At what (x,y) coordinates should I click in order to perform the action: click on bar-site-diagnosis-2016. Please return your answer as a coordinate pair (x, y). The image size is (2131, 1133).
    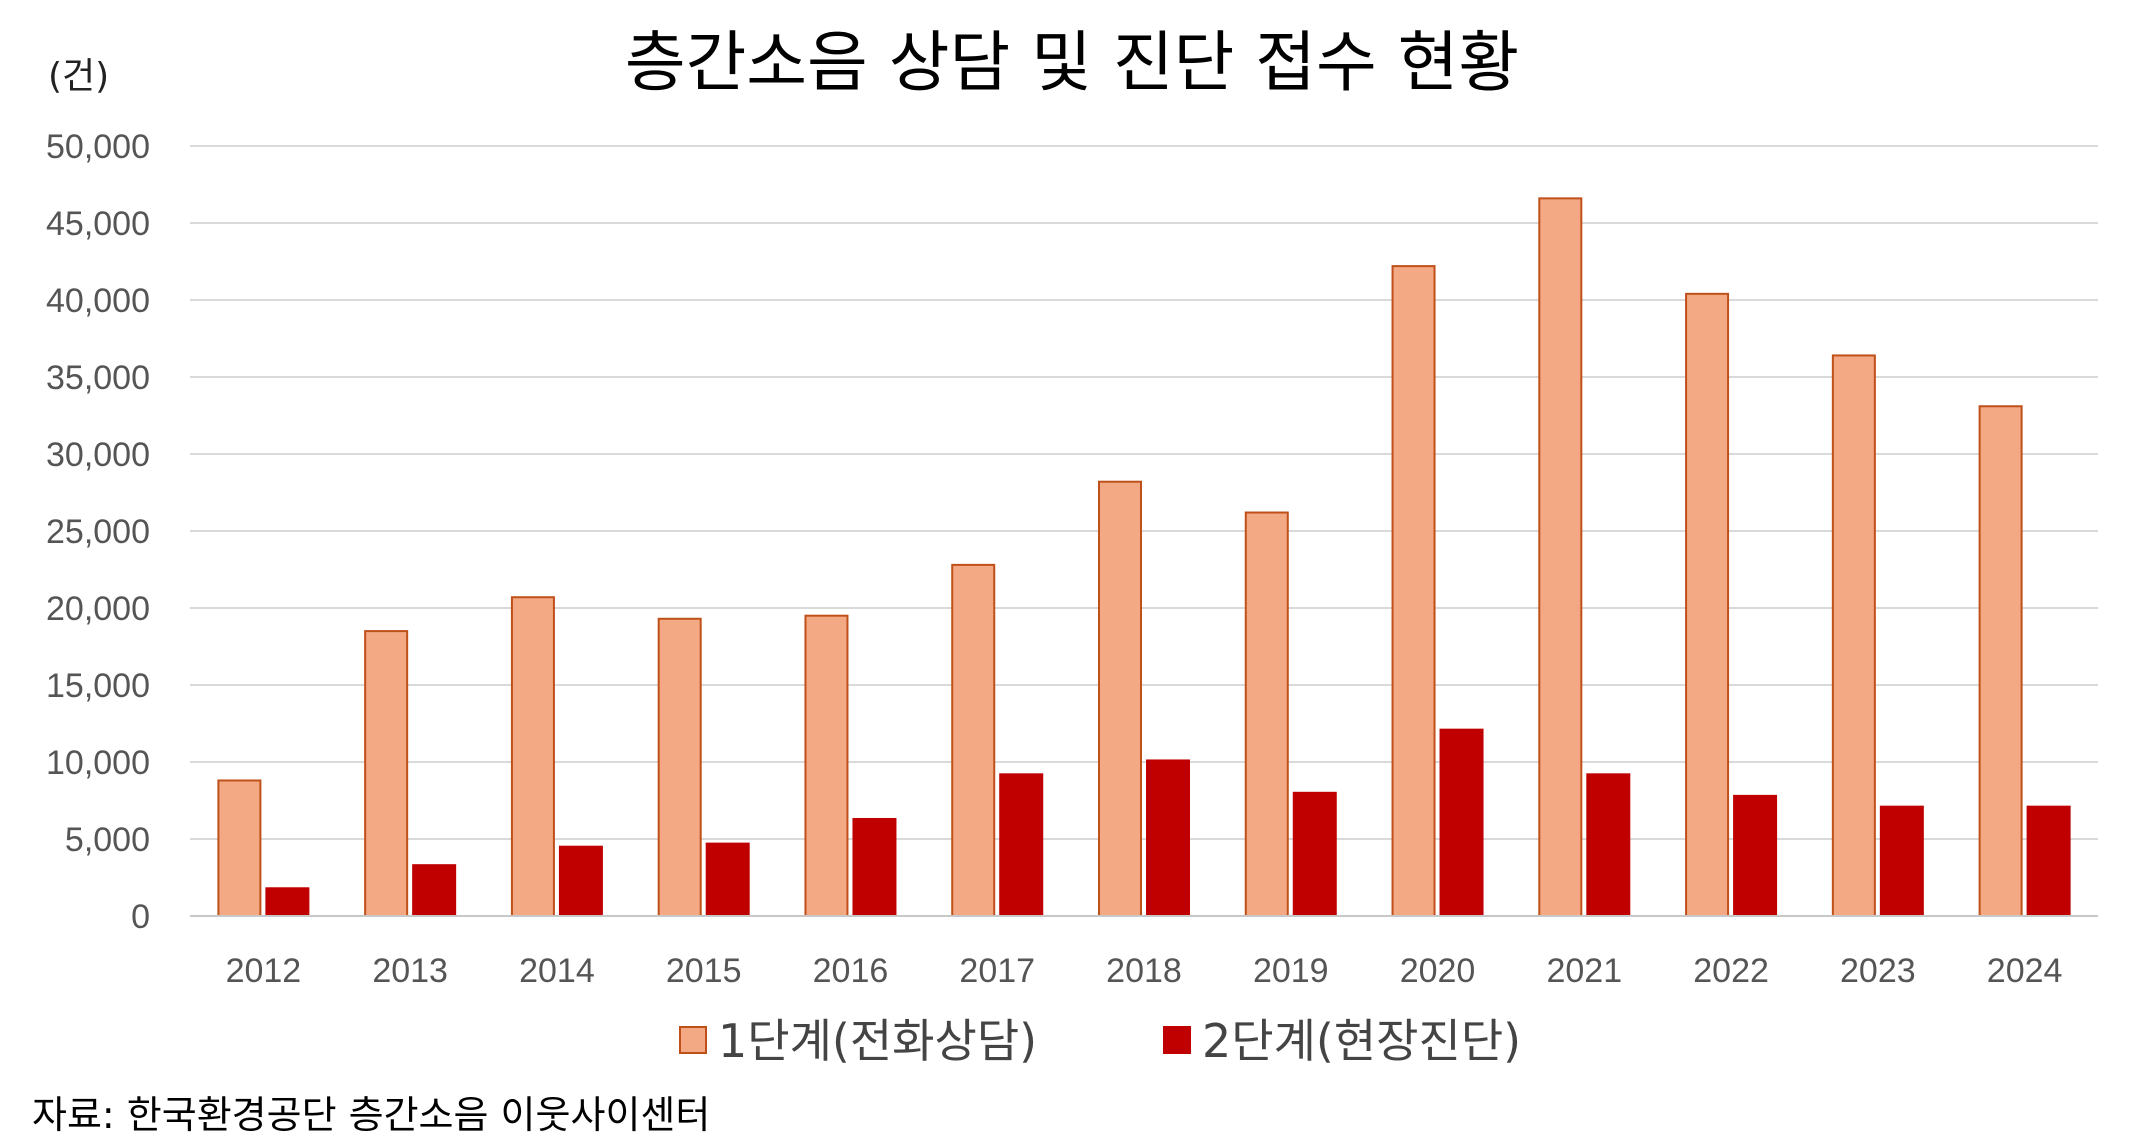
    Looking at the image, I should click on (874, 867).